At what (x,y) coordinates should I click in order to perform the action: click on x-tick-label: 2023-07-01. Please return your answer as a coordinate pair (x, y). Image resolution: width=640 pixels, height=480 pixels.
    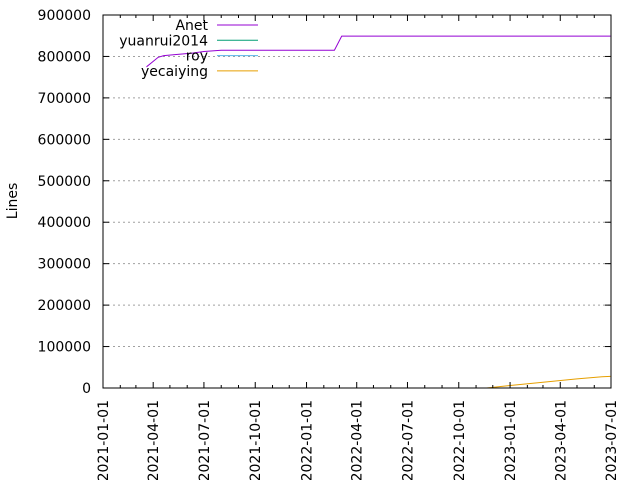
    Looking at the image, I should click on (612, 440).